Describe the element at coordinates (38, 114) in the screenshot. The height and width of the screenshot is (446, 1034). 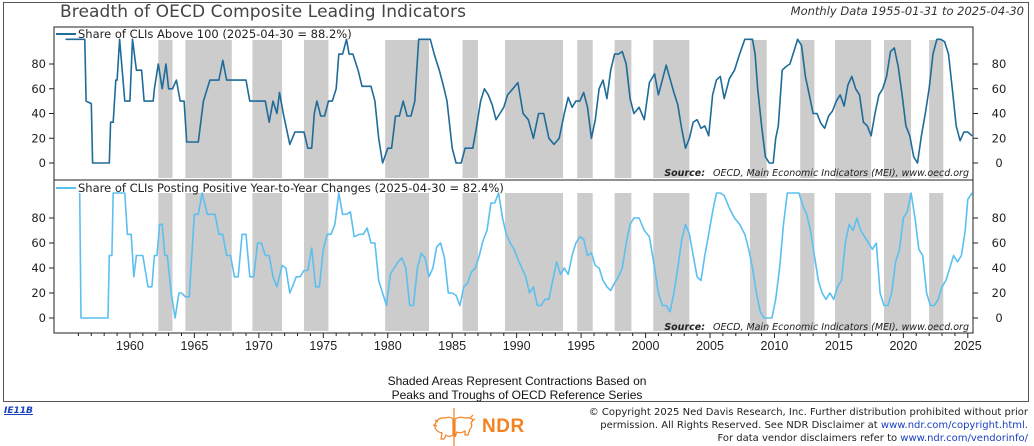
I see `top-ytick-label-left-40: 40` at that location.